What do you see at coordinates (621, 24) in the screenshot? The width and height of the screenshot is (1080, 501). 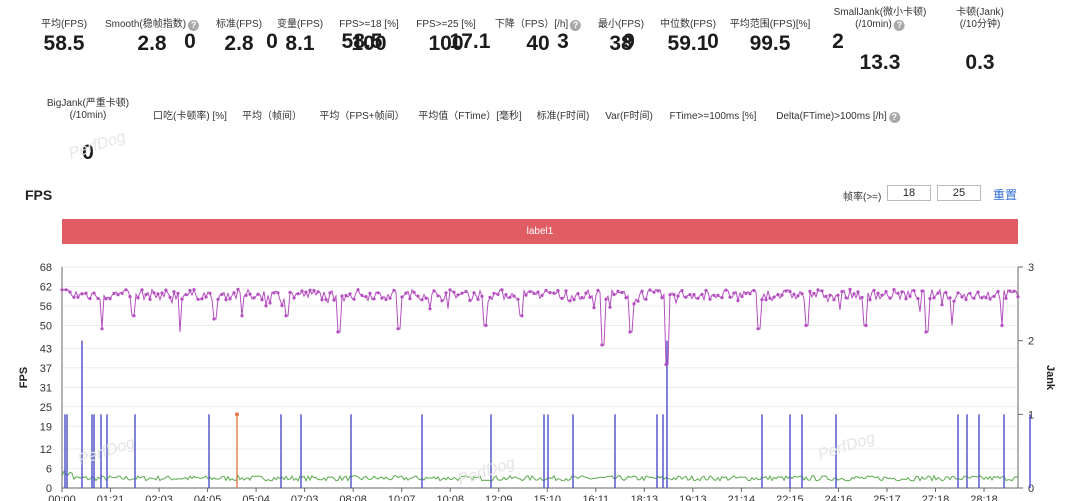 I see `metric-label-text: 最小(FPS)` at bounding box center [621, 24].